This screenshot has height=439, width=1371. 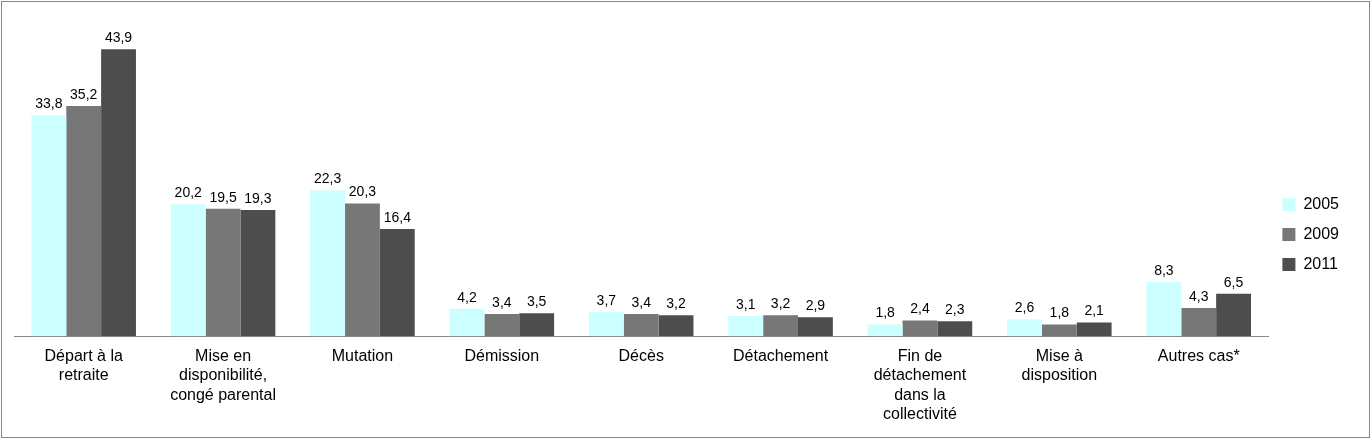 What do you see at coordinates (1198, 356) in the screenshot?
I see `x-tick-label: Autres cas*` at bounding box center [1198, 356].